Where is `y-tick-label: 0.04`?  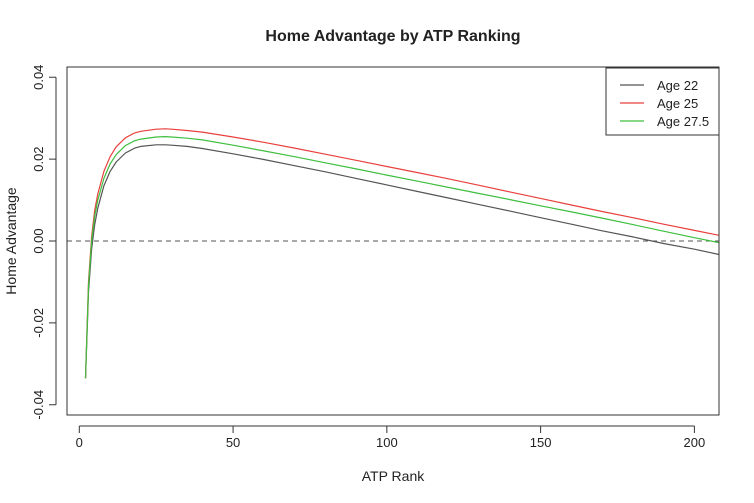
y-tick-label: 0.04 is located at coordinates (38, 77).